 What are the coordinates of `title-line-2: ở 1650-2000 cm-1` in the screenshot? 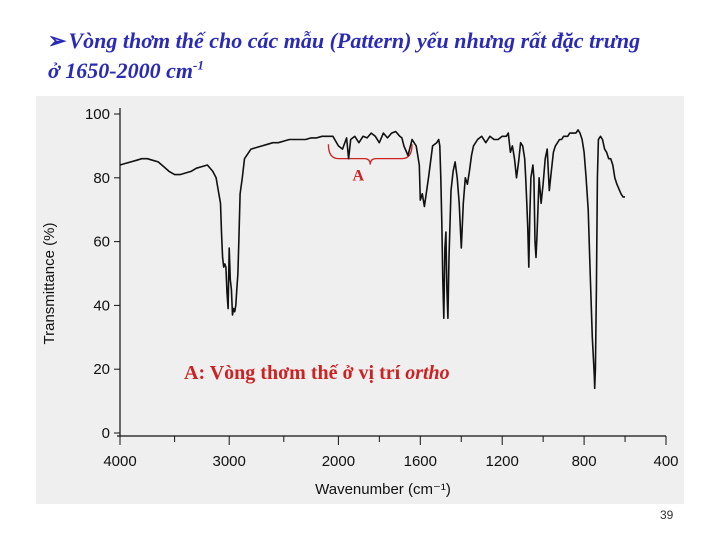 It's located at (378, 71).